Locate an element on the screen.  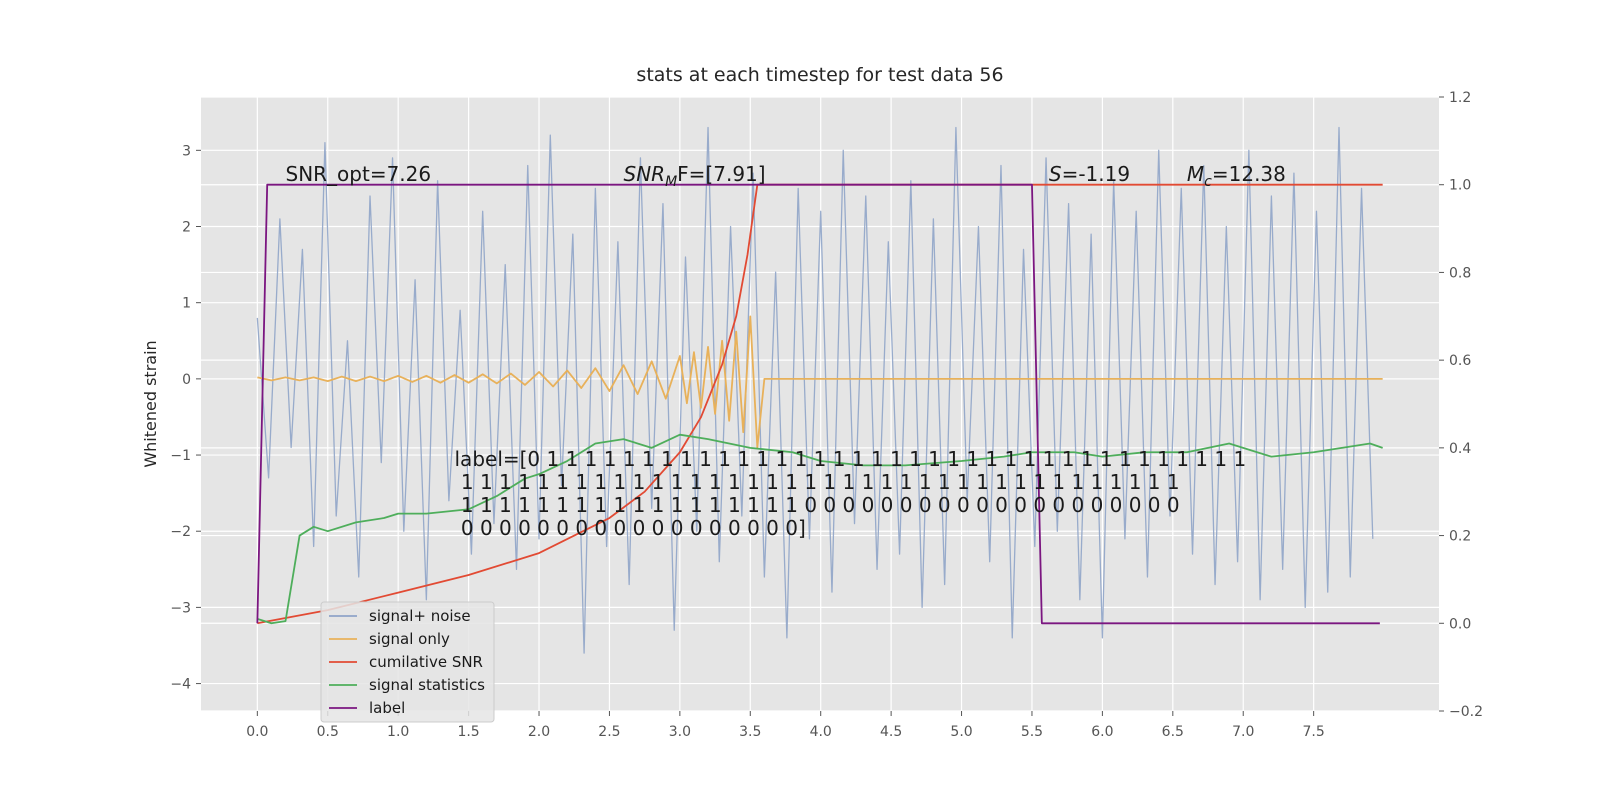
label-text-line: 0 0 0 0 0 0 0 0 0 0 0 0 0 0 0 0 0 0] is located at coordinates (630, 528).